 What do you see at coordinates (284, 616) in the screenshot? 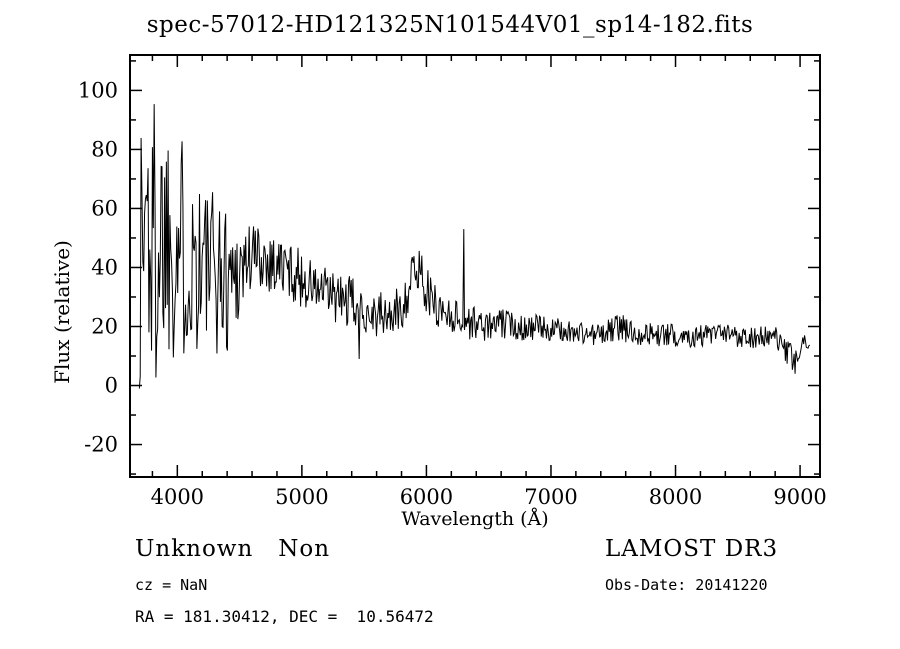
I see `ra-dec-label: RA = 181.30412, DEC = 10.56472` at bounding box center [284, 616].